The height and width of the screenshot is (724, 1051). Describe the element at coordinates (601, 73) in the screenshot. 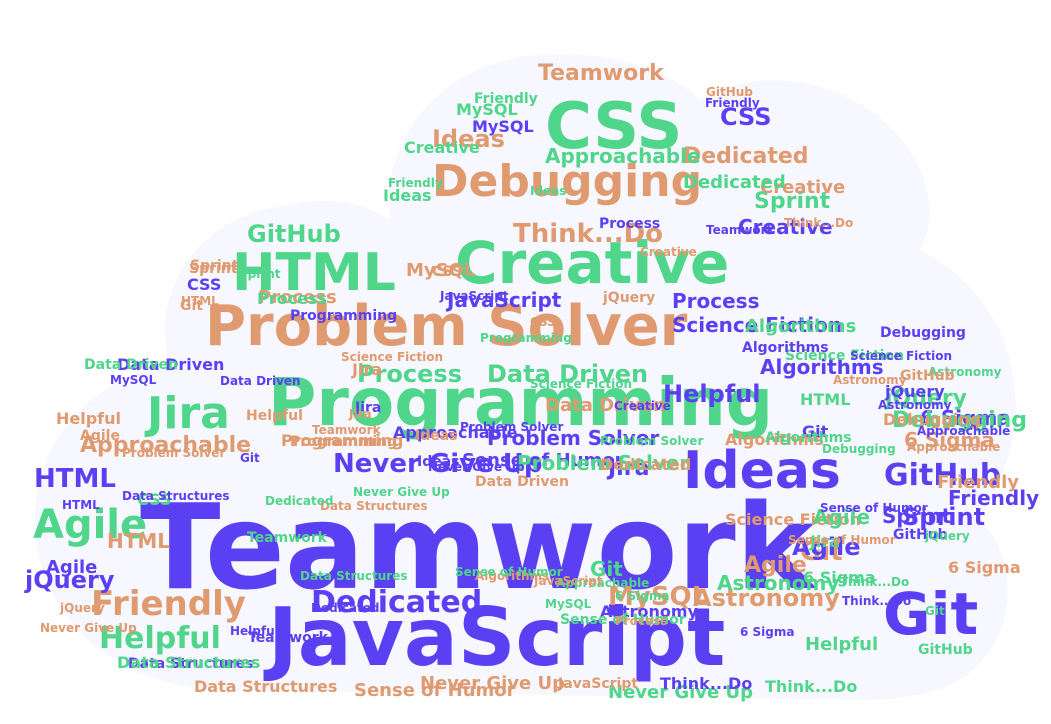

I see `word-teamwork: Teamwork` at that location.